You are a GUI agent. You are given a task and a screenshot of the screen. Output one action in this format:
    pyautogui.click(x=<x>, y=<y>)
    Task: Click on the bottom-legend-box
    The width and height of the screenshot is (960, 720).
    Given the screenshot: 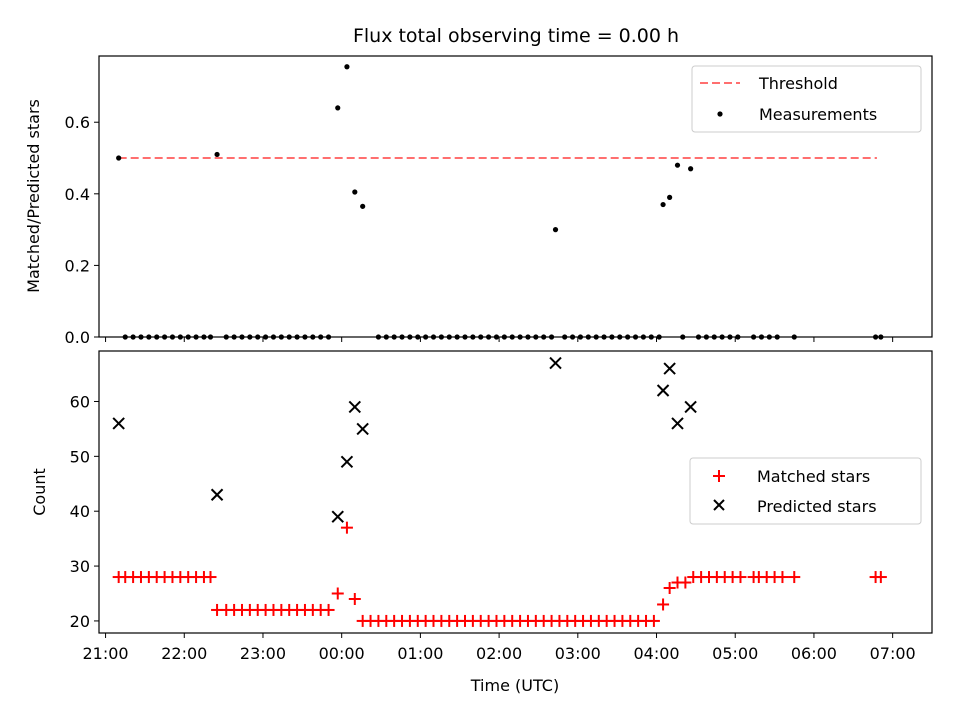 What is the action you would take?
    pyautogui.click(x=805, y=491)
    